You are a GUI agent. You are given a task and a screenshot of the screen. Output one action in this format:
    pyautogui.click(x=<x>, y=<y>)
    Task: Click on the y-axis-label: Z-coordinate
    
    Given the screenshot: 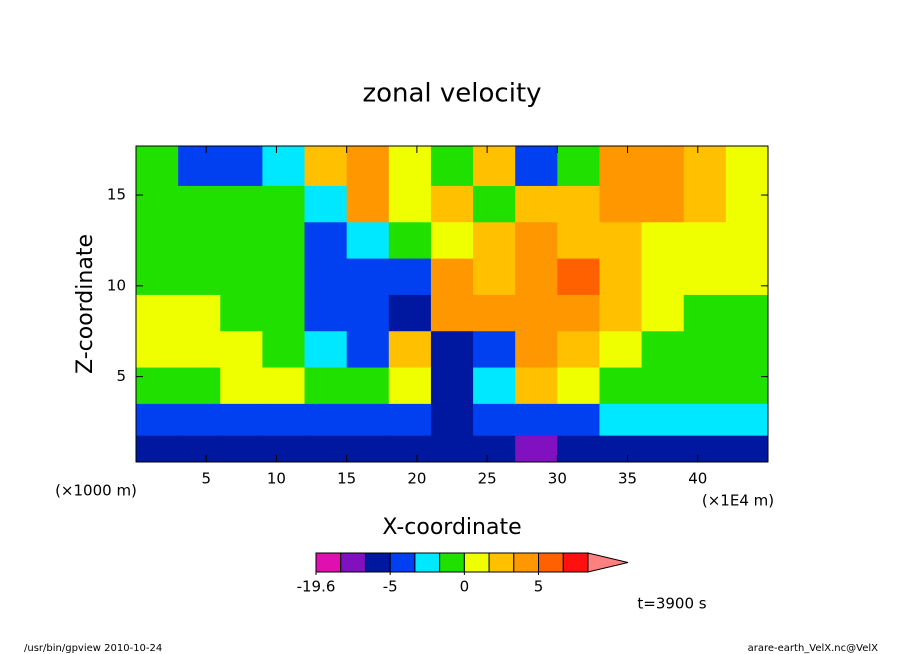 What is the action you would take?
    pyautogui.click(x=85, y=304)
    